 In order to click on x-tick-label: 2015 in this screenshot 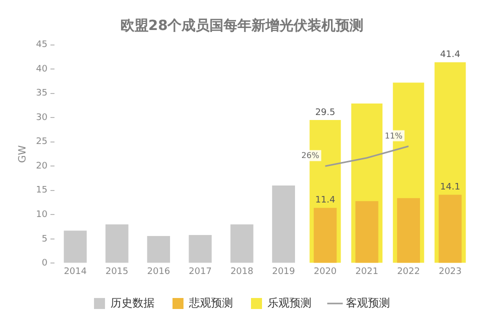, I will do `click(116, 271)`.